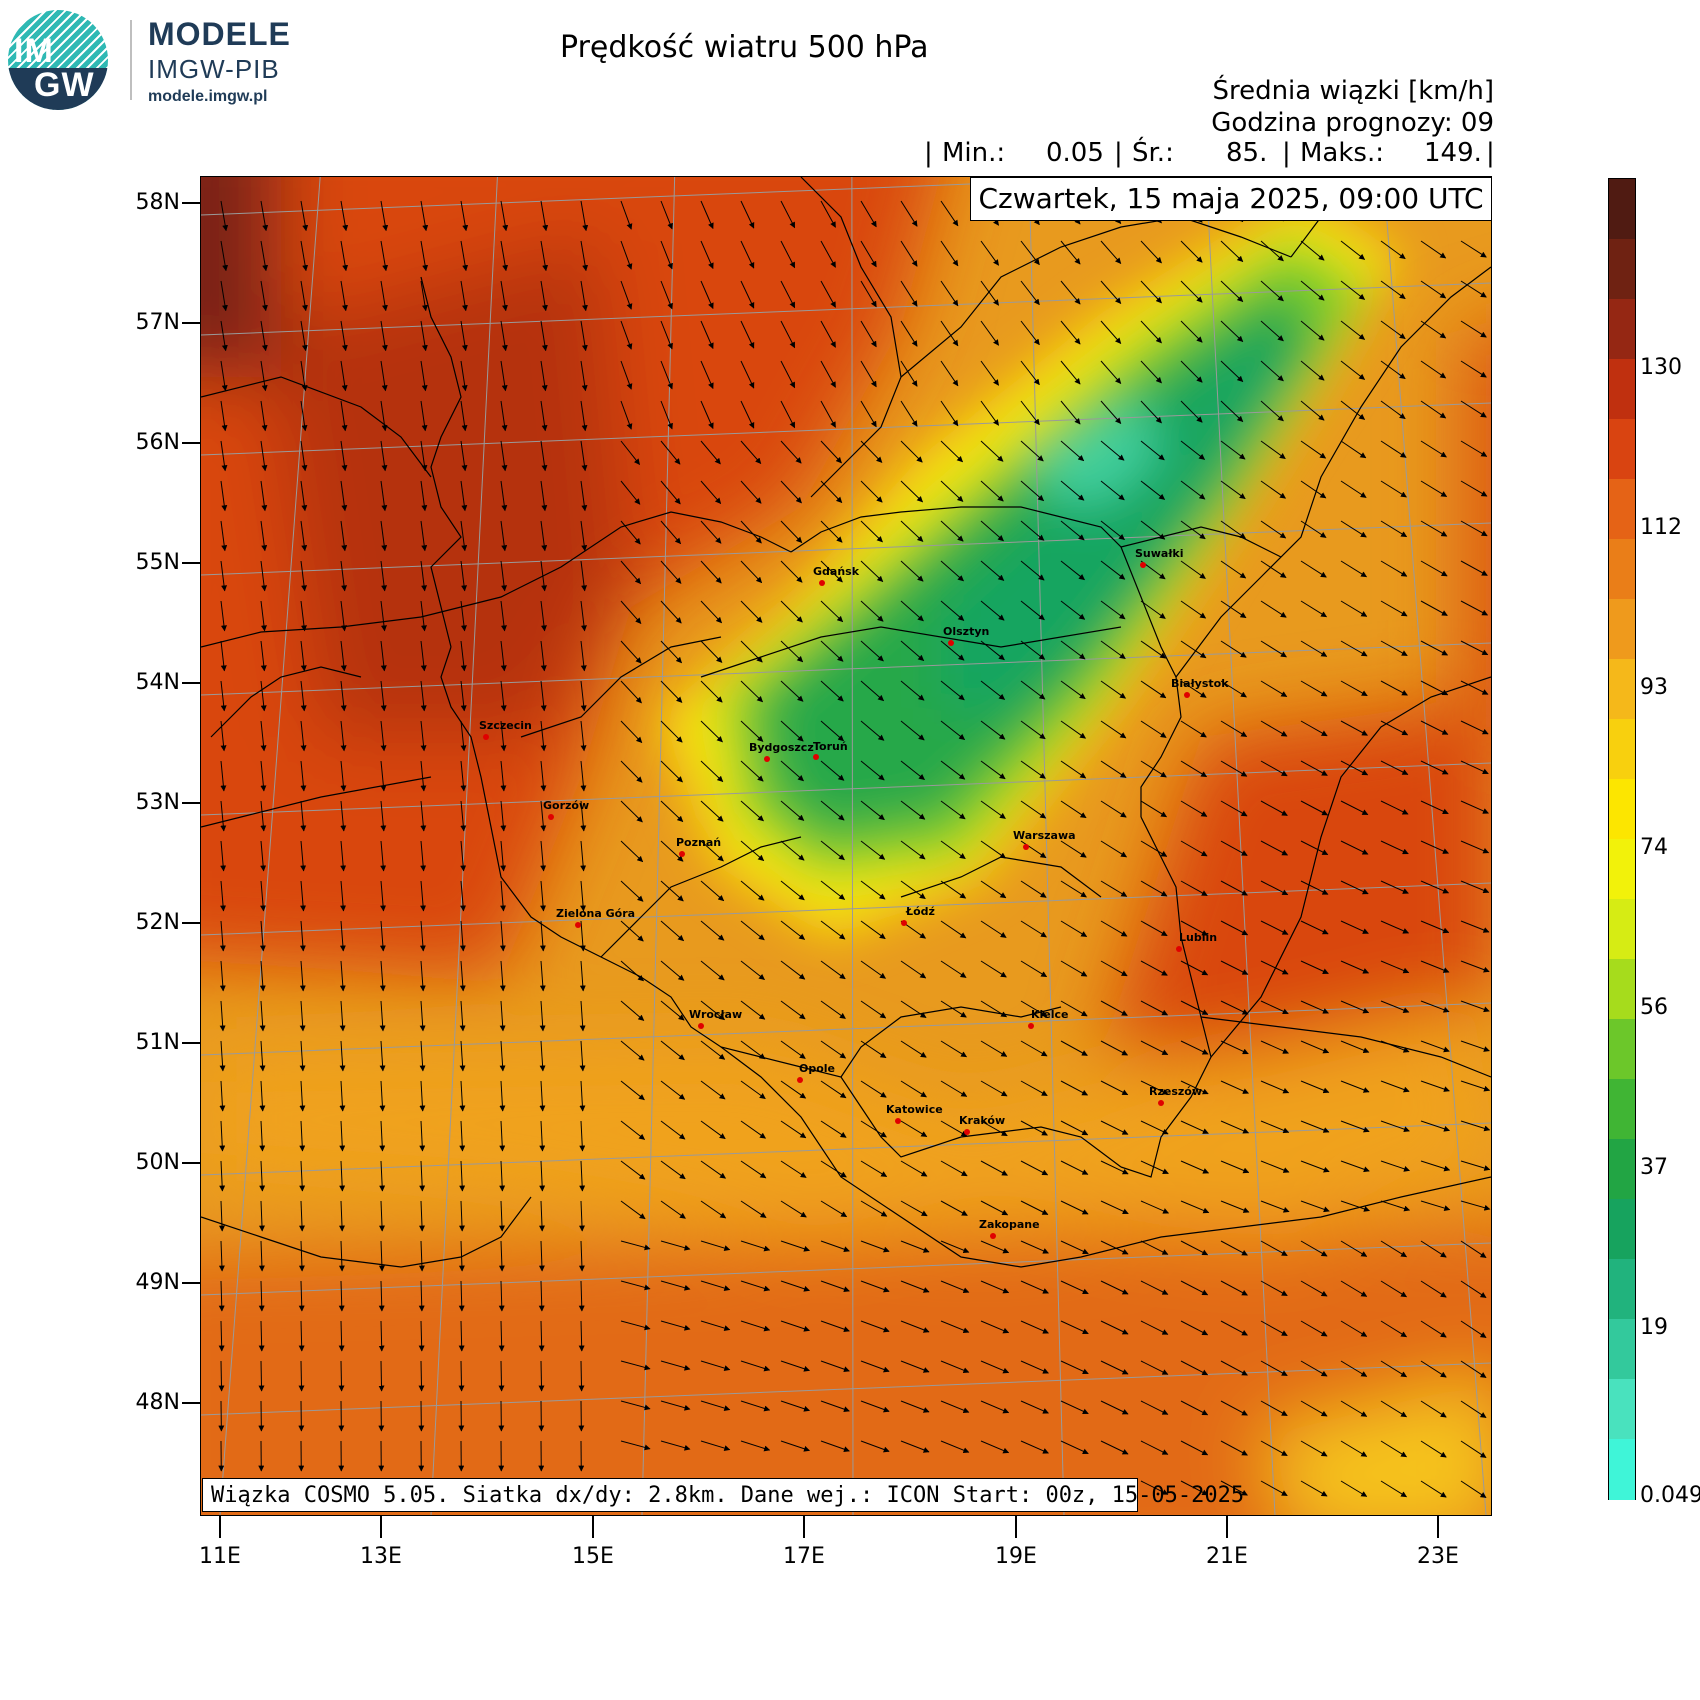 The height and width of the screenshot is (1700, 1700). Describe the element at coordinates (1159, 557) in the screenshot. I see `city-suwalki: Suwałki` at that location.